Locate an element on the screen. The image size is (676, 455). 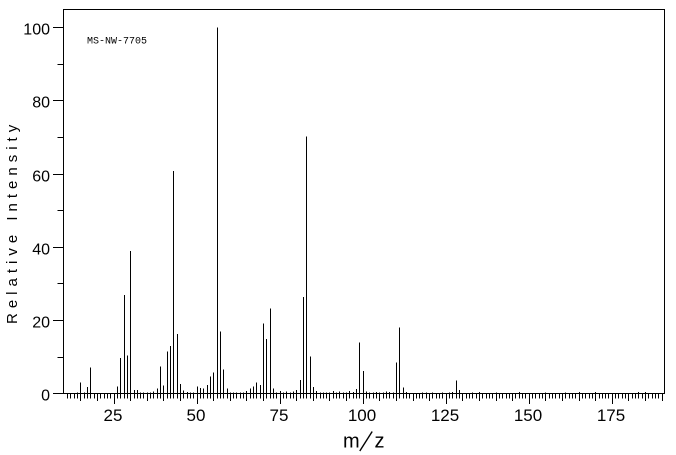
svg-text: 80 is located at coordinates (41, 103).